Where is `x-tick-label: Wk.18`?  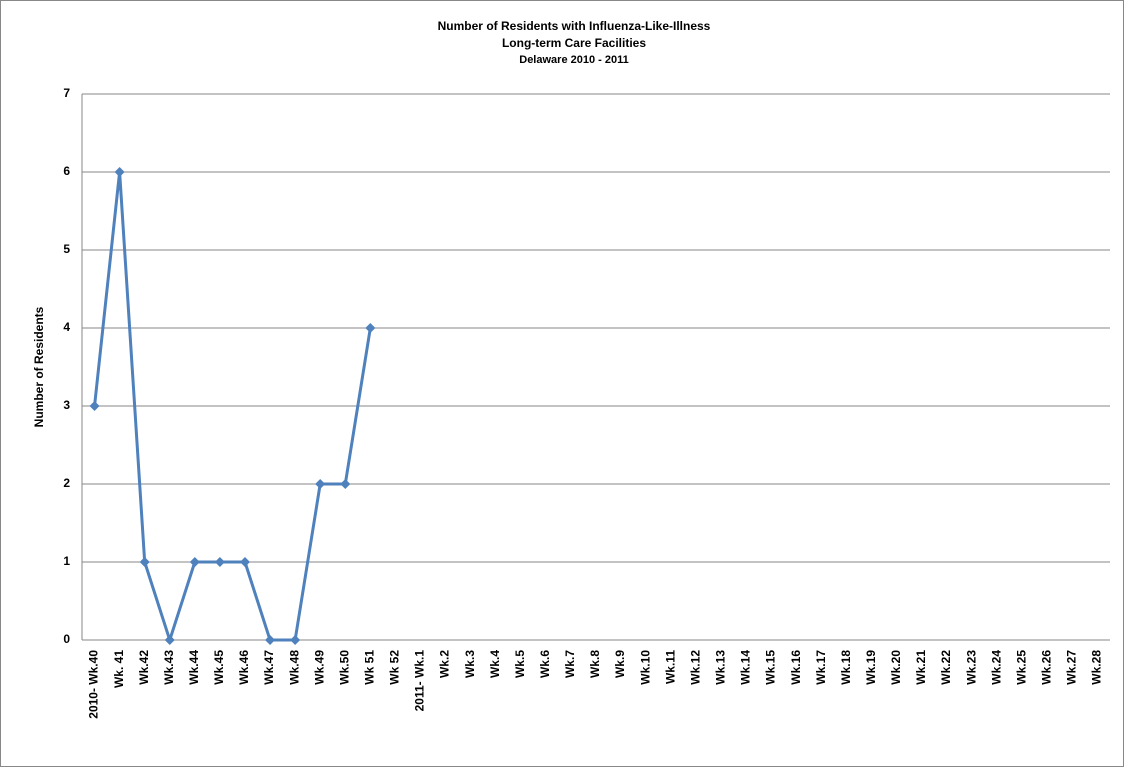 x-tick-label: Wk.18 is located at coordinates (846, 667).